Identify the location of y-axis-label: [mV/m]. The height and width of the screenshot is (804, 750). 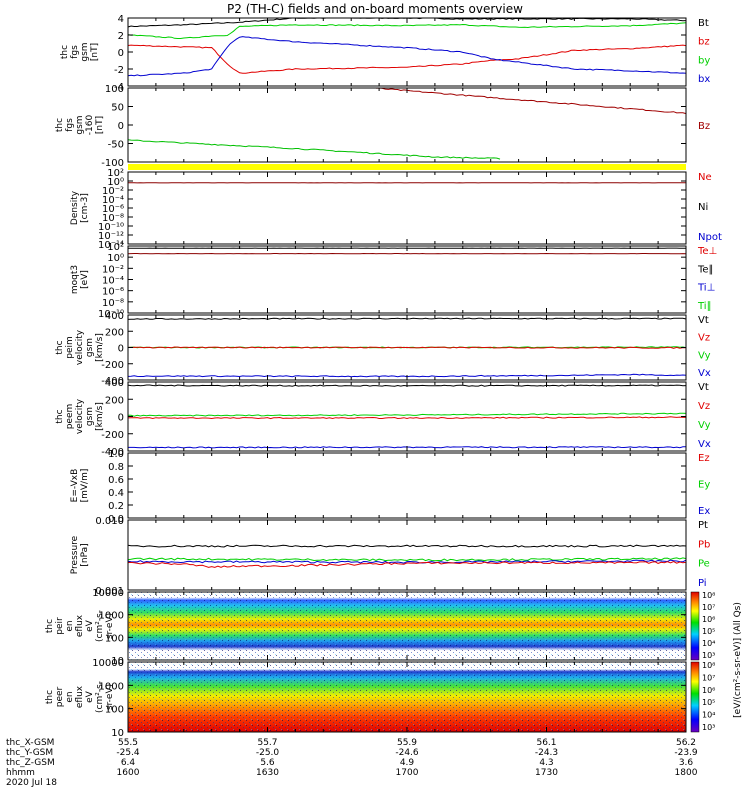
(85, 486).